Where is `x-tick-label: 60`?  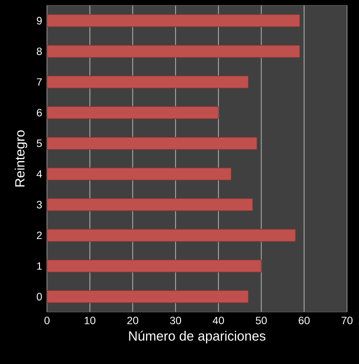 x-tick-label: 60 is located at coordinates (304, 320).